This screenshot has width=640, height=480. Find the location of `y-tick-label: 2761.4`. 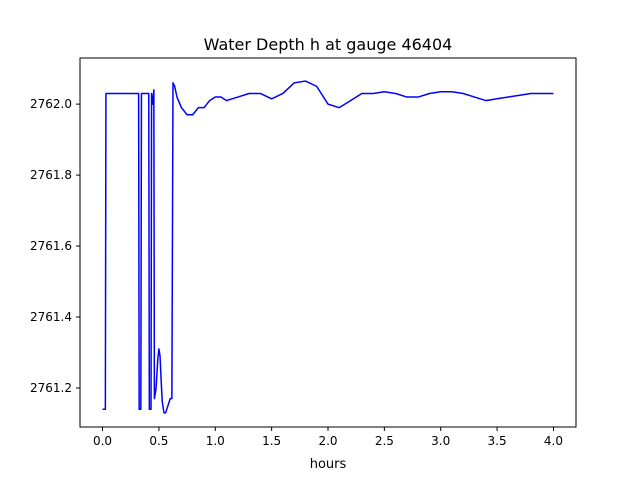

y-tick-label: 2761.4 is located at coordinates (51, 317).